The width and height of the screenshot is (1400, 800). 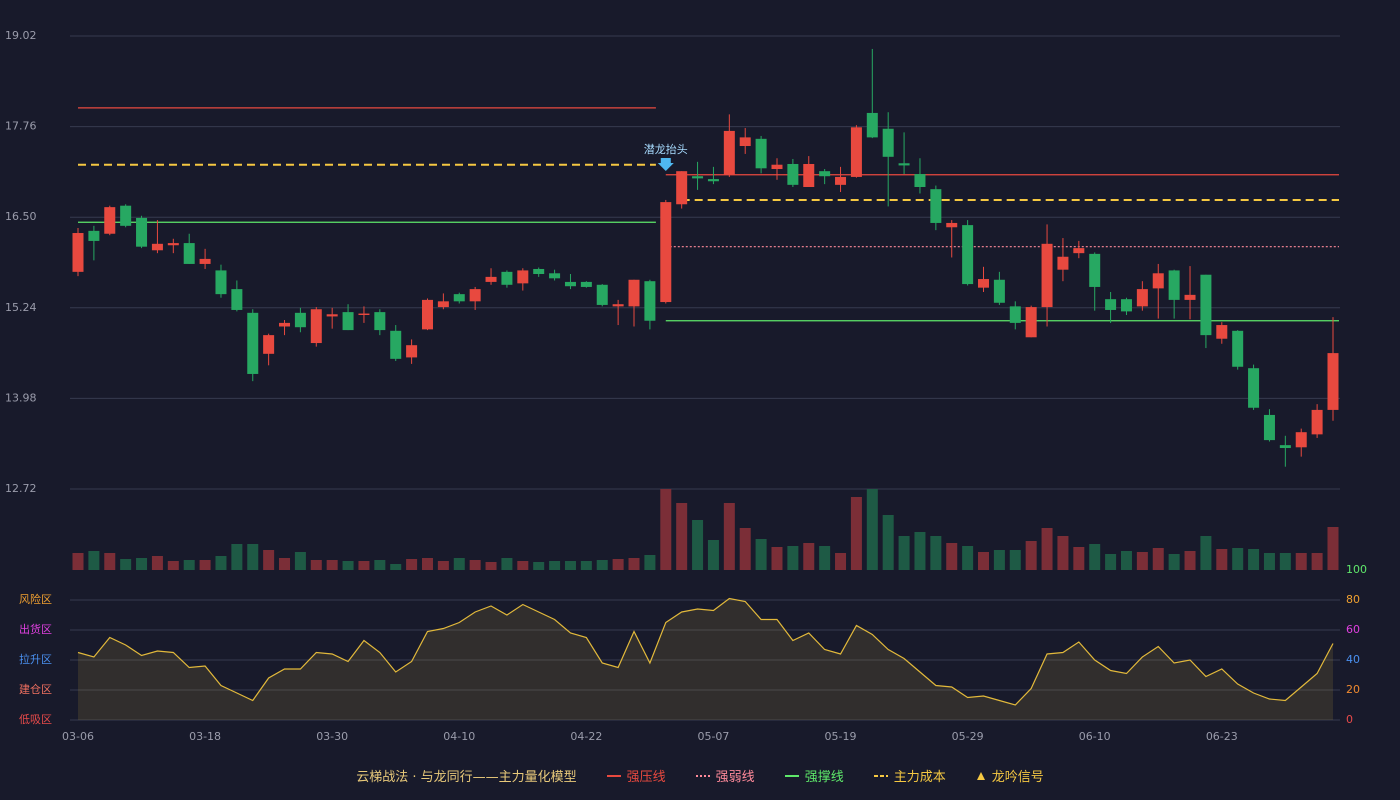 I want to click on legend-label: 强撑线, so click(x=824, y=777).